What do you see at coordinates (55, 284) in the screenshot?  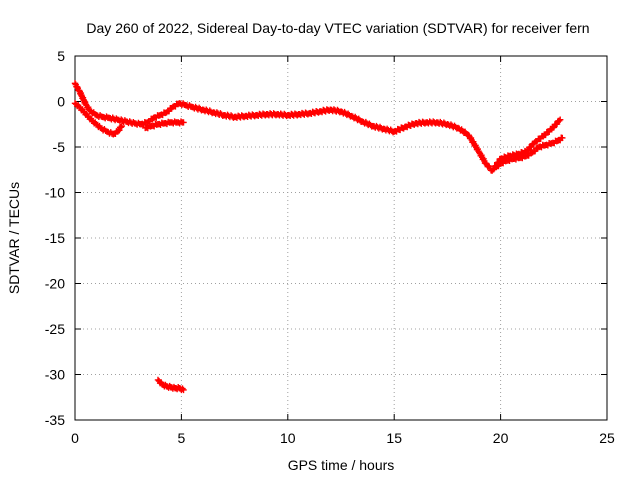 I see `y-tick-label: -20` at bounding box center [55, 284].